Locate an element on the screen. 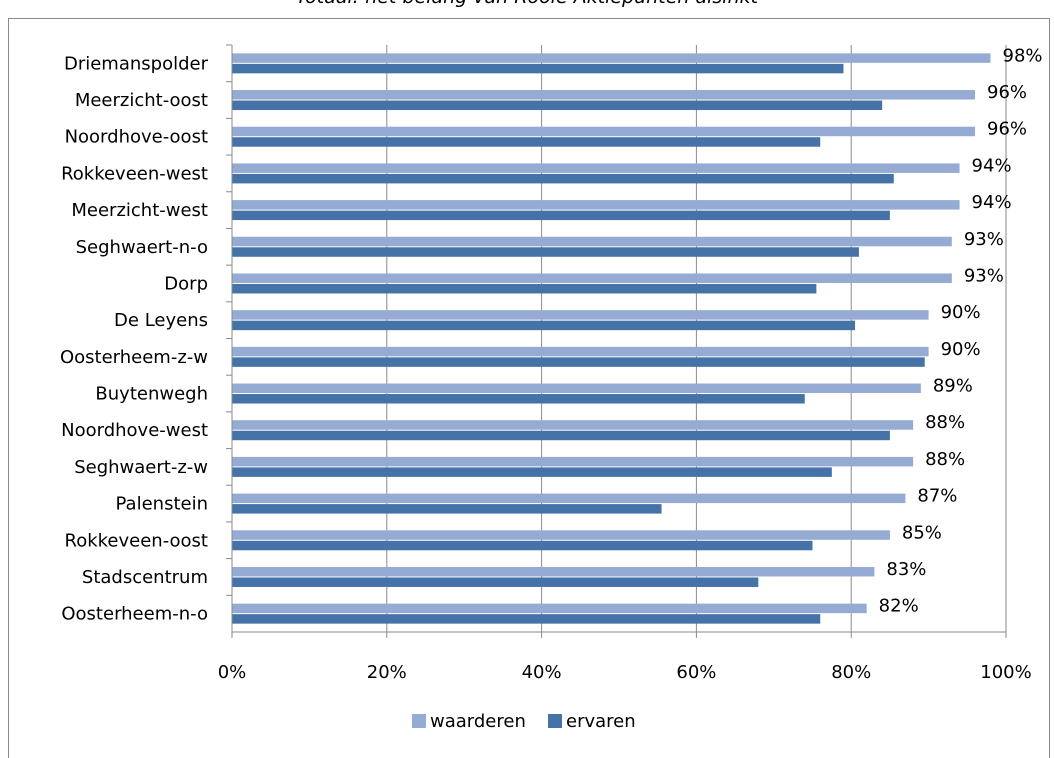 Image resolution: width=1054 pixels, height=758 pixels. category-label: Rokkeveen-west is located at coordinates (134, 173).